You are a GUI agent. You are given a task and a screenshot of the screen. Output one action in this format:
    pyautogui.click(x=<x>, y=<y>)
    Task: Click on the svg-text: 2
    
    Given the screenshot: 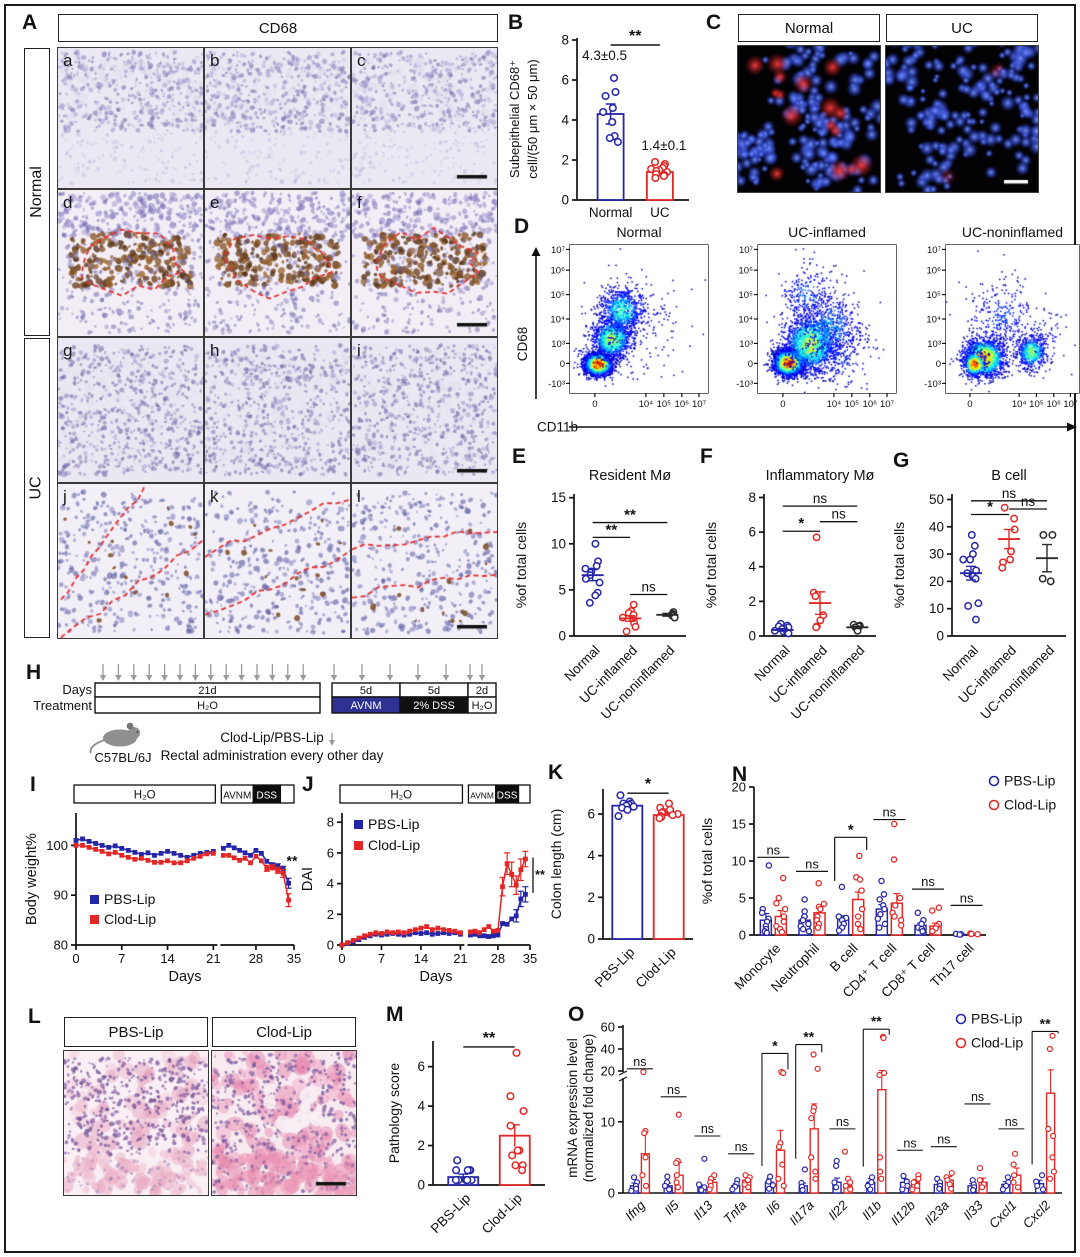 What is the action you would take?
    pyautogui.click(x=591, y=897)
    